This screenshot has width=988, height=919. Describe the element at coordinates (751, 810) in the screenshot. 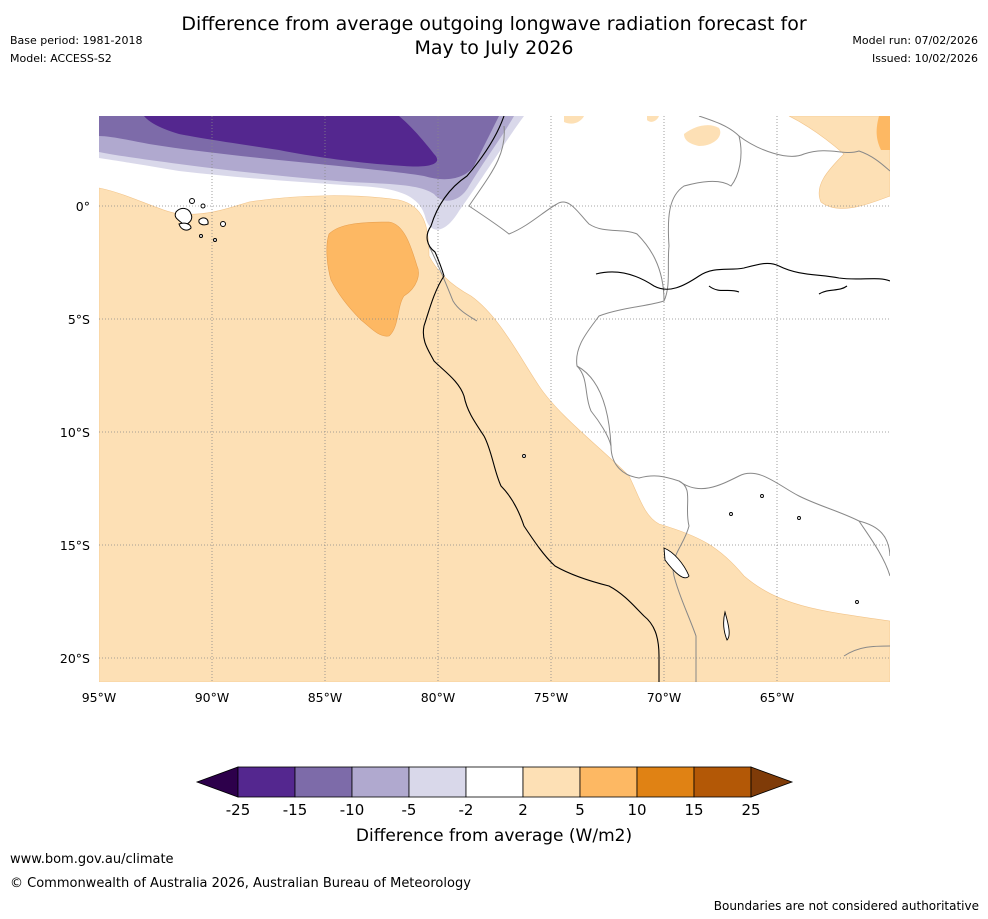

I see `colorbar-tick-10: 25` at that location.